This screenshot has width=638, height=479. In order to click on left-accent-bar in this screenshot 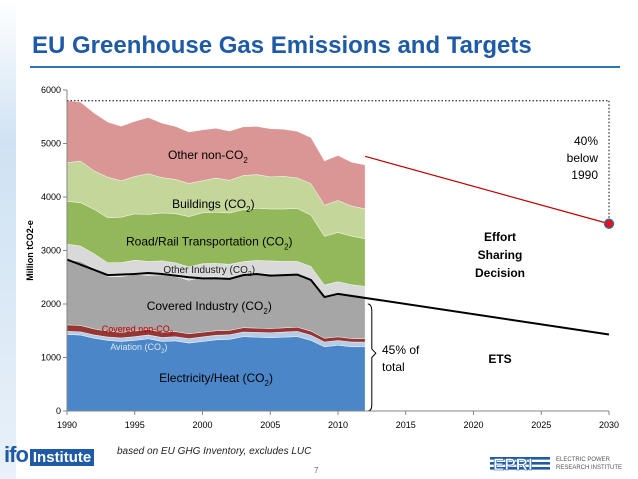, I will do `click(8, 239)`.